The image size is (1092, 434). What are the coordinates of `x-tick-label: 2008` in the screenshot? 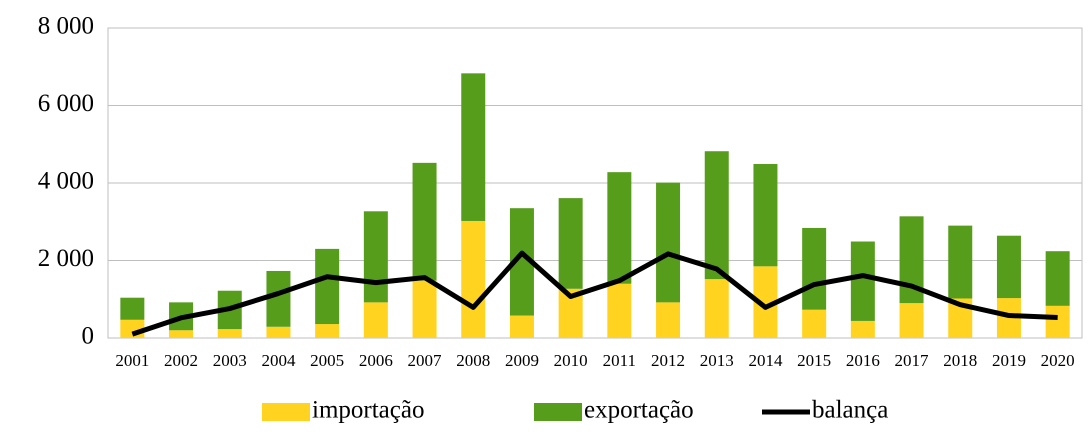 It's located at (473, 360).